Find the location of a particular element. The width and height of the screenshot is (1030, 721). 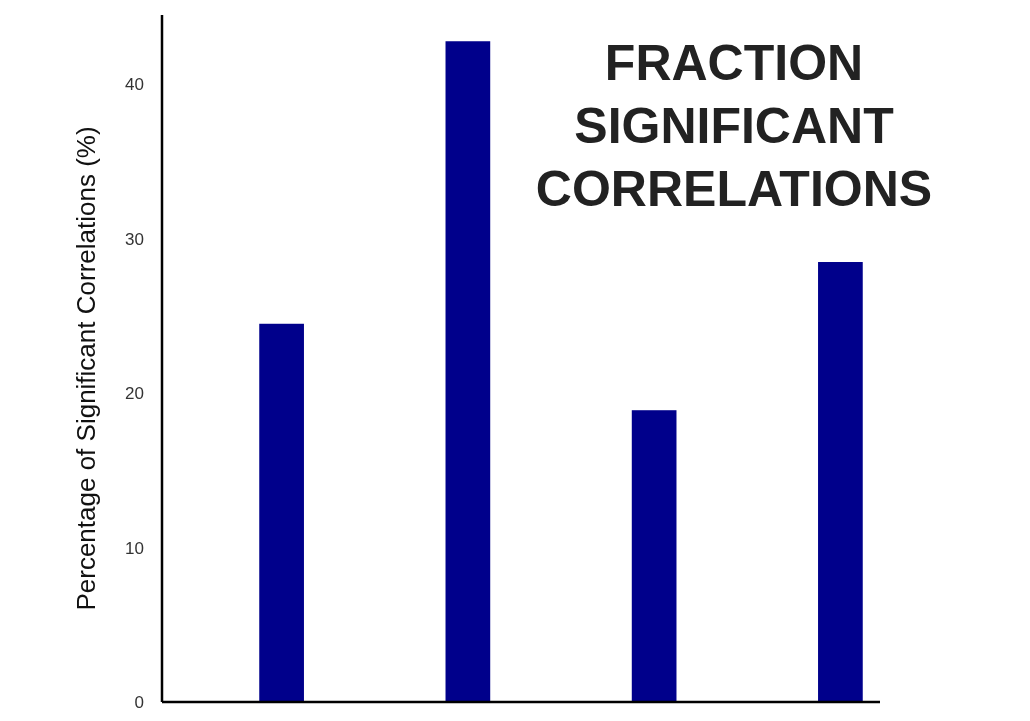

y-tick-label: 30 is located at coordinates (134, 239).